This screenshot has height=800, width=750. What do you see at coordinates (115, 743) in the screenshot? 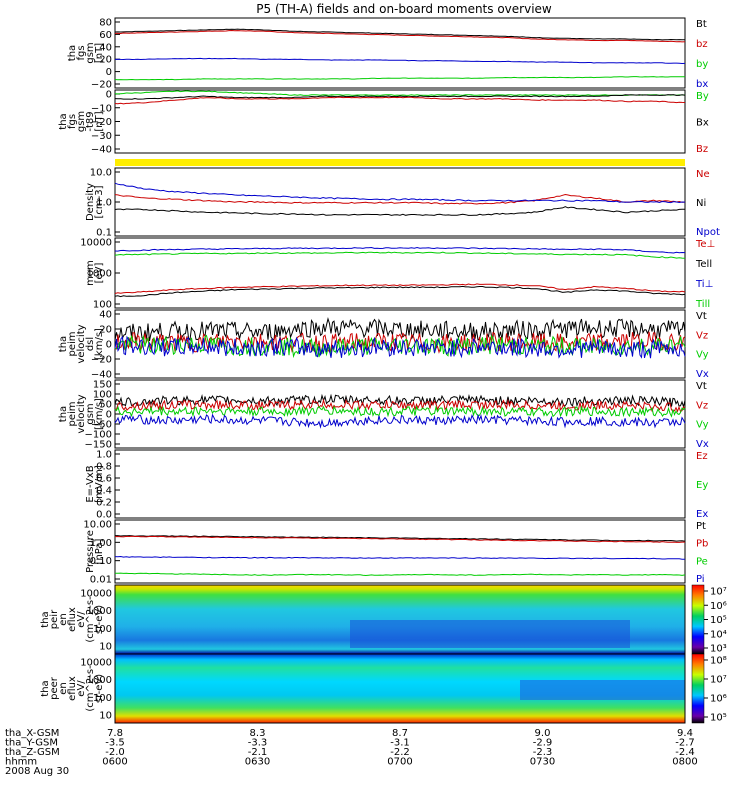
I see `footer-row-value: -3.5` at bounding box center [115, 743].